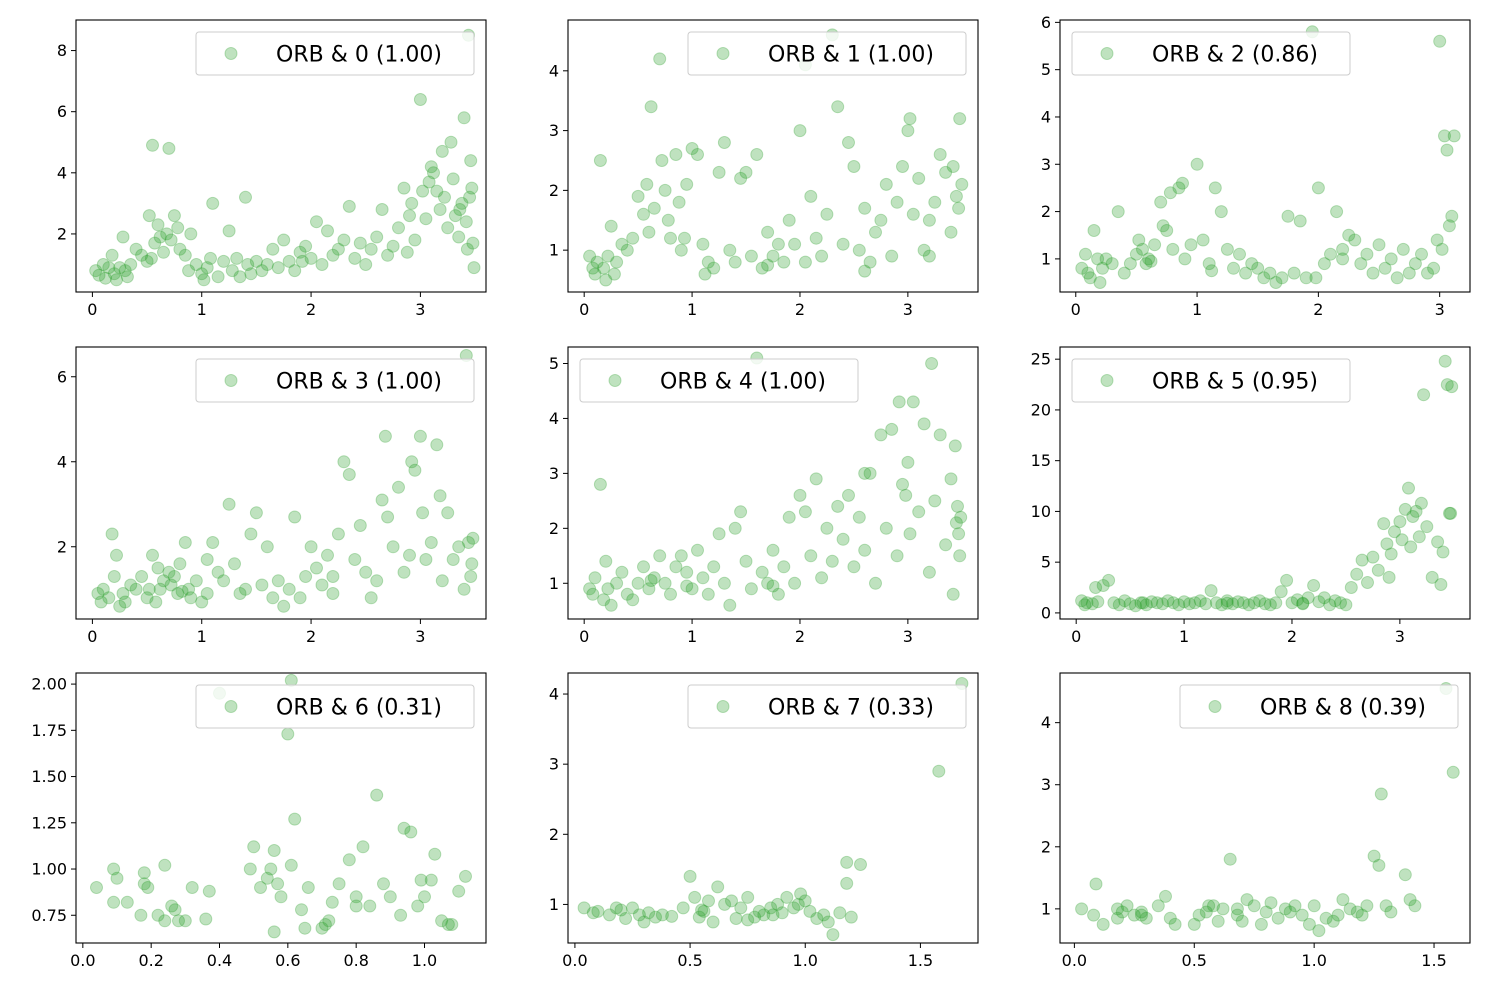 The height and width of the screenshot is (998, 1485). What do you see at coordinates (1041, 359) in the screenshot?
I see `y-tick-label: 25` at bounding box center [1041, 359].